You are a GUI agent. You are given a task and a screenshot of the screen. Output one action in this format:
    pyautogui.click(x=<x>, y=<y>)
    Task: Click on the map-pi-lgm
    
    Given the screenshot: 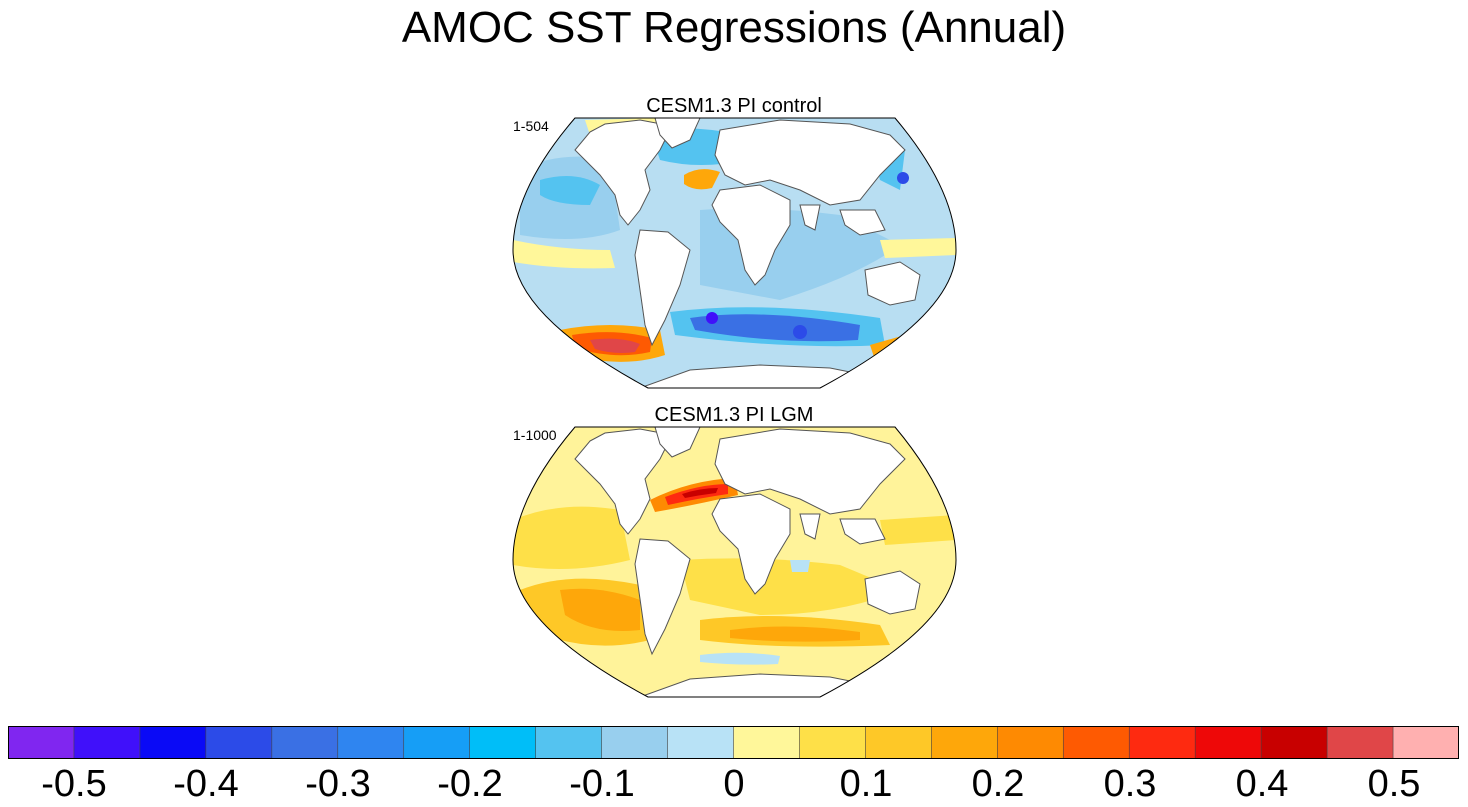 What is the action you would take?
    pyautogui.click(x=734, y=562)
    